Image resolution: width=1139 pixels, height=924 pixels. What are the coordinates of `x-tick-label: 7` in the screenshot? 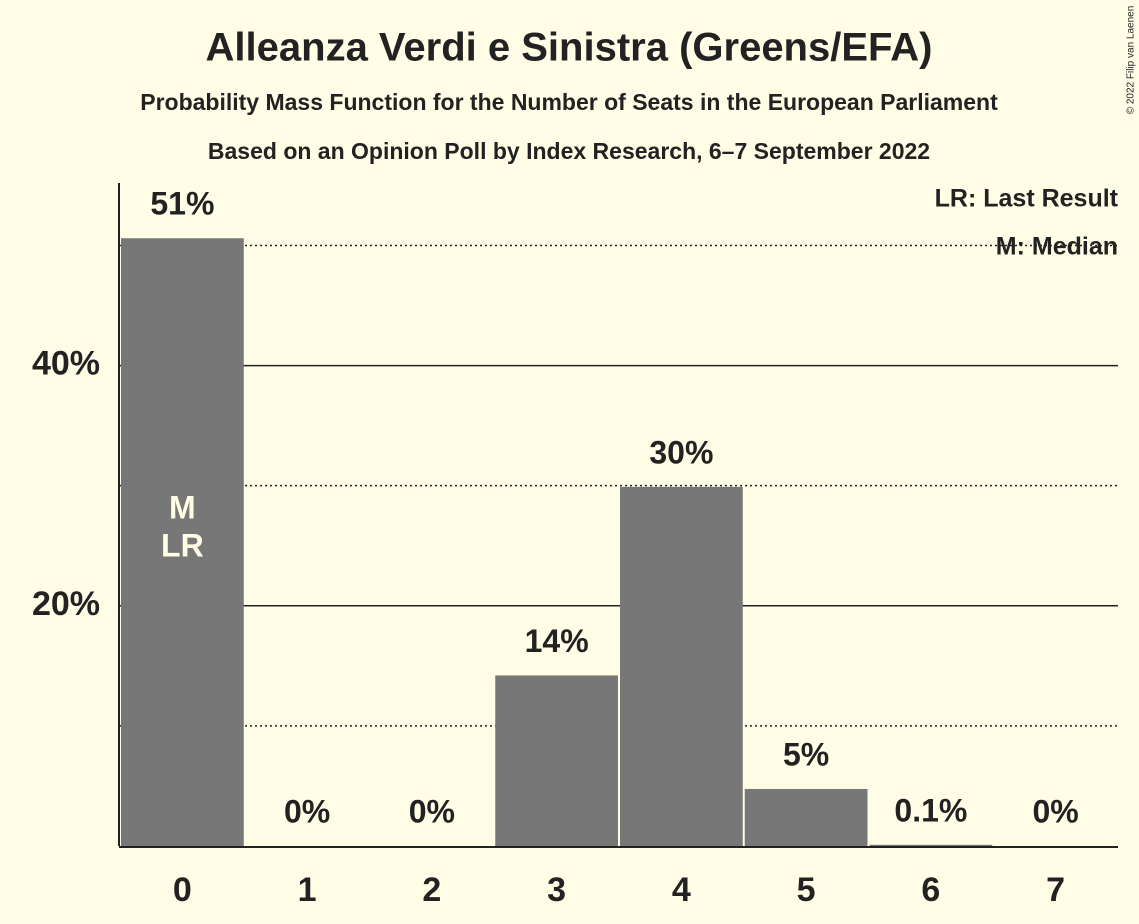 It's located at (1055, 890).